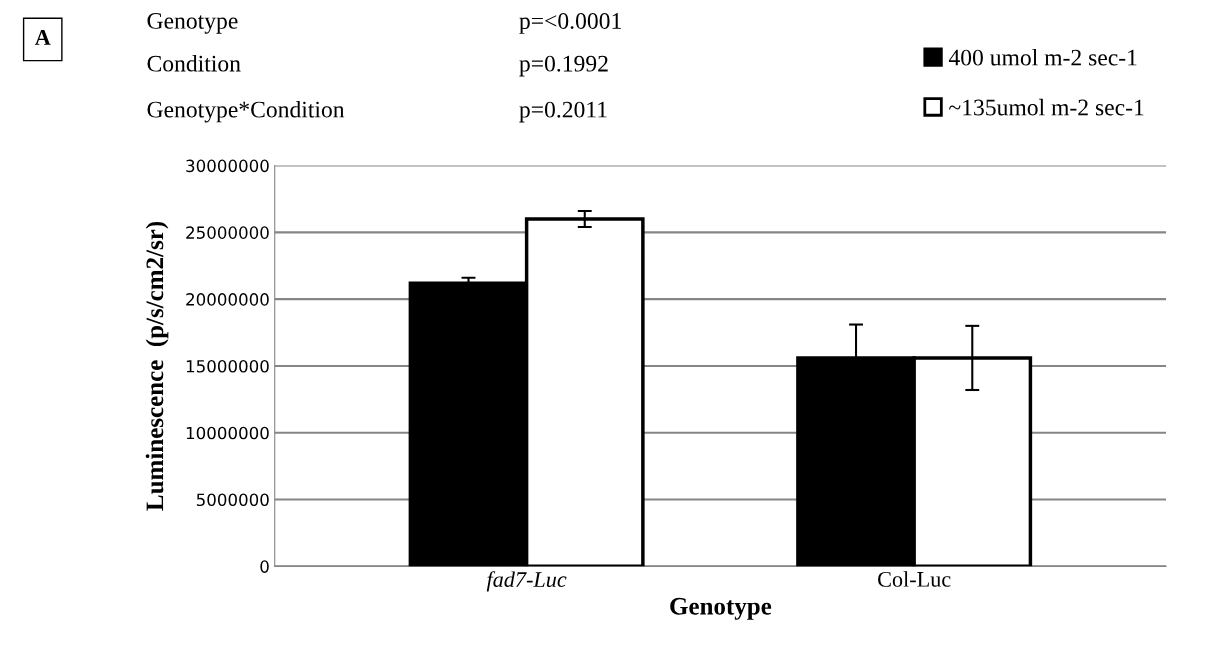  What do you see at coordinates (42, 37) in the screenshot?
I see `text: A` at bounding box center [42, 37].